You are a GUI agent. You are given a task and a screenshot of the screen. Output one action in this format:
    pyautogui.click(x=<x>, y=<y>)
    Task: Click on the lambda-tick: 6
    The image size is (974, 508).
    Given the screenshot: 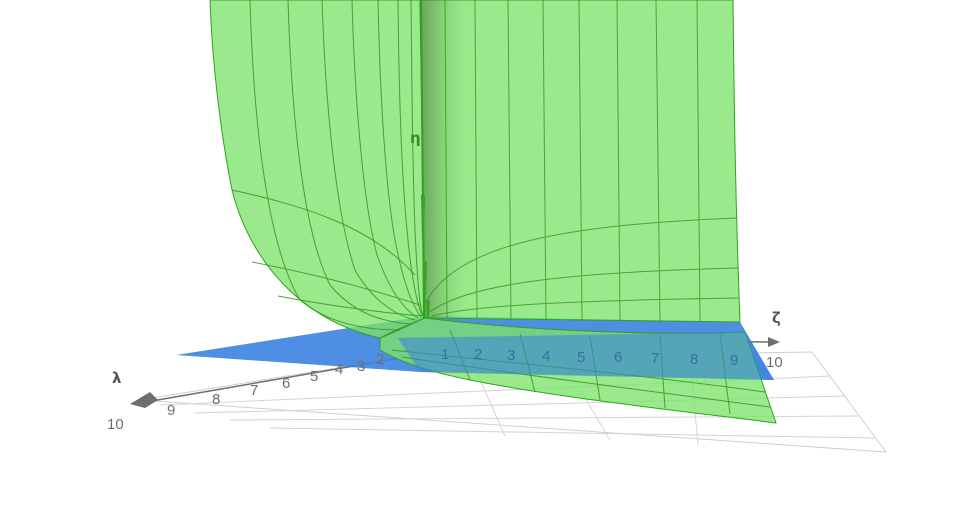 What is the action you would take?
    pyautogui.click(x=286, y=383)
    